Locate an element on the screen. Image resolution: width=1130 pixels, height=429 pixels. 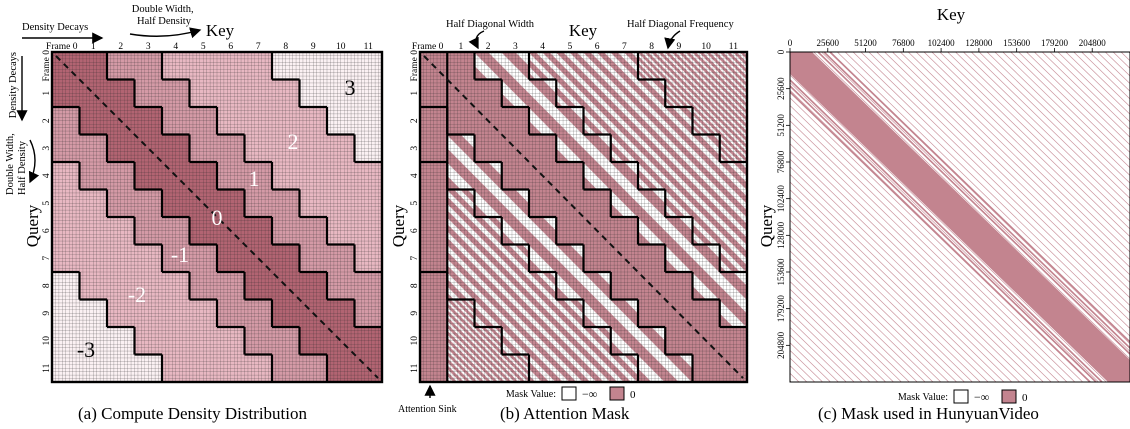
key-label: Key is located at coordinates (220, 30).